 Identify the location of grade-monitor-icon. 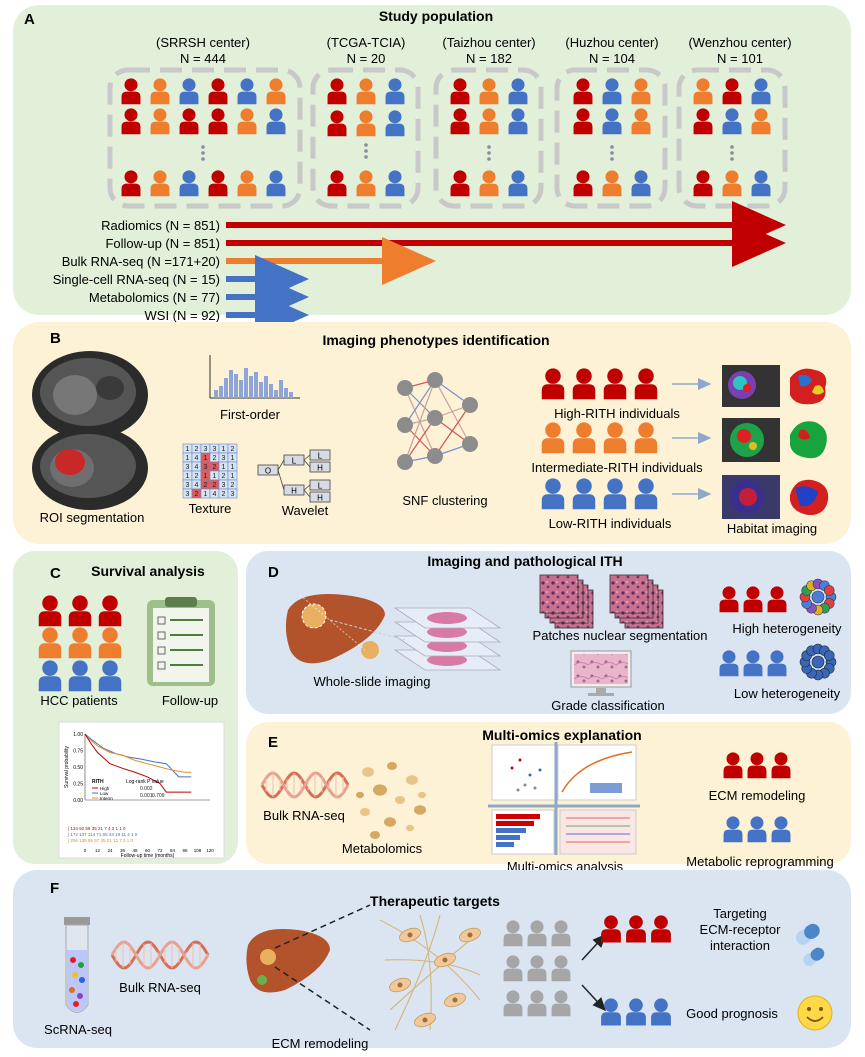
(601, 673).